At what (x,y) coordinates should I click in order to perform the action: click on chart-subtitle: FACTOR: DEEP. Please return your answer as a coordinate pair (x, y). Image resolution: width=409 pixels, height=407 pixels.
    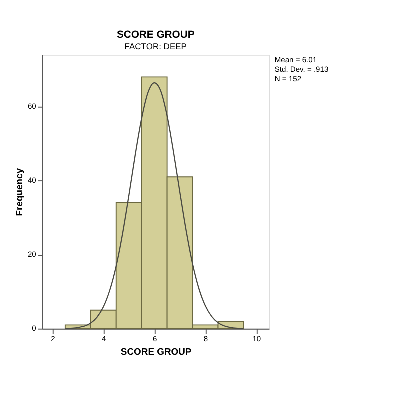
    Looking at the image, I should click on (156, 46).